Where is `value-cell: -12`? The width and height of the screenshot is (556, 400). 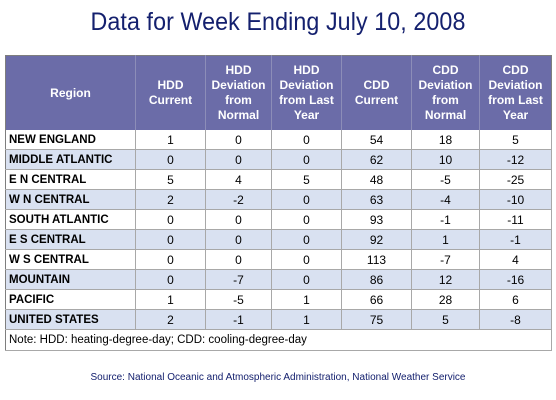
value-cell: -12 is located at coordinates (515, 159).